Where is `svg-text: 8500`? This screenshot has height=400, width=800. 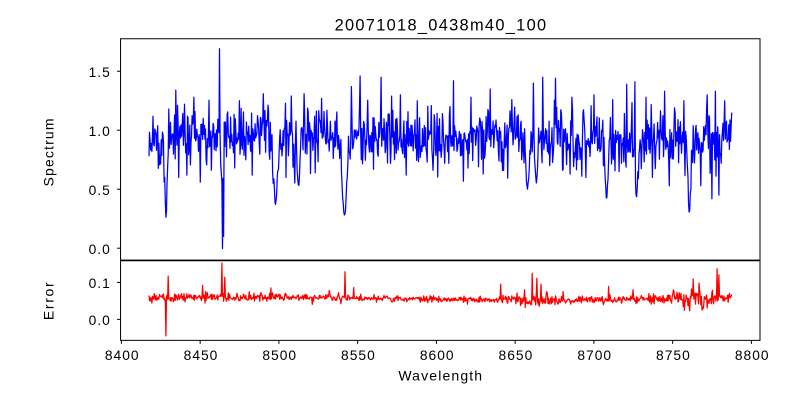 svg-text: 8500 is located at coordinates (279, 355).